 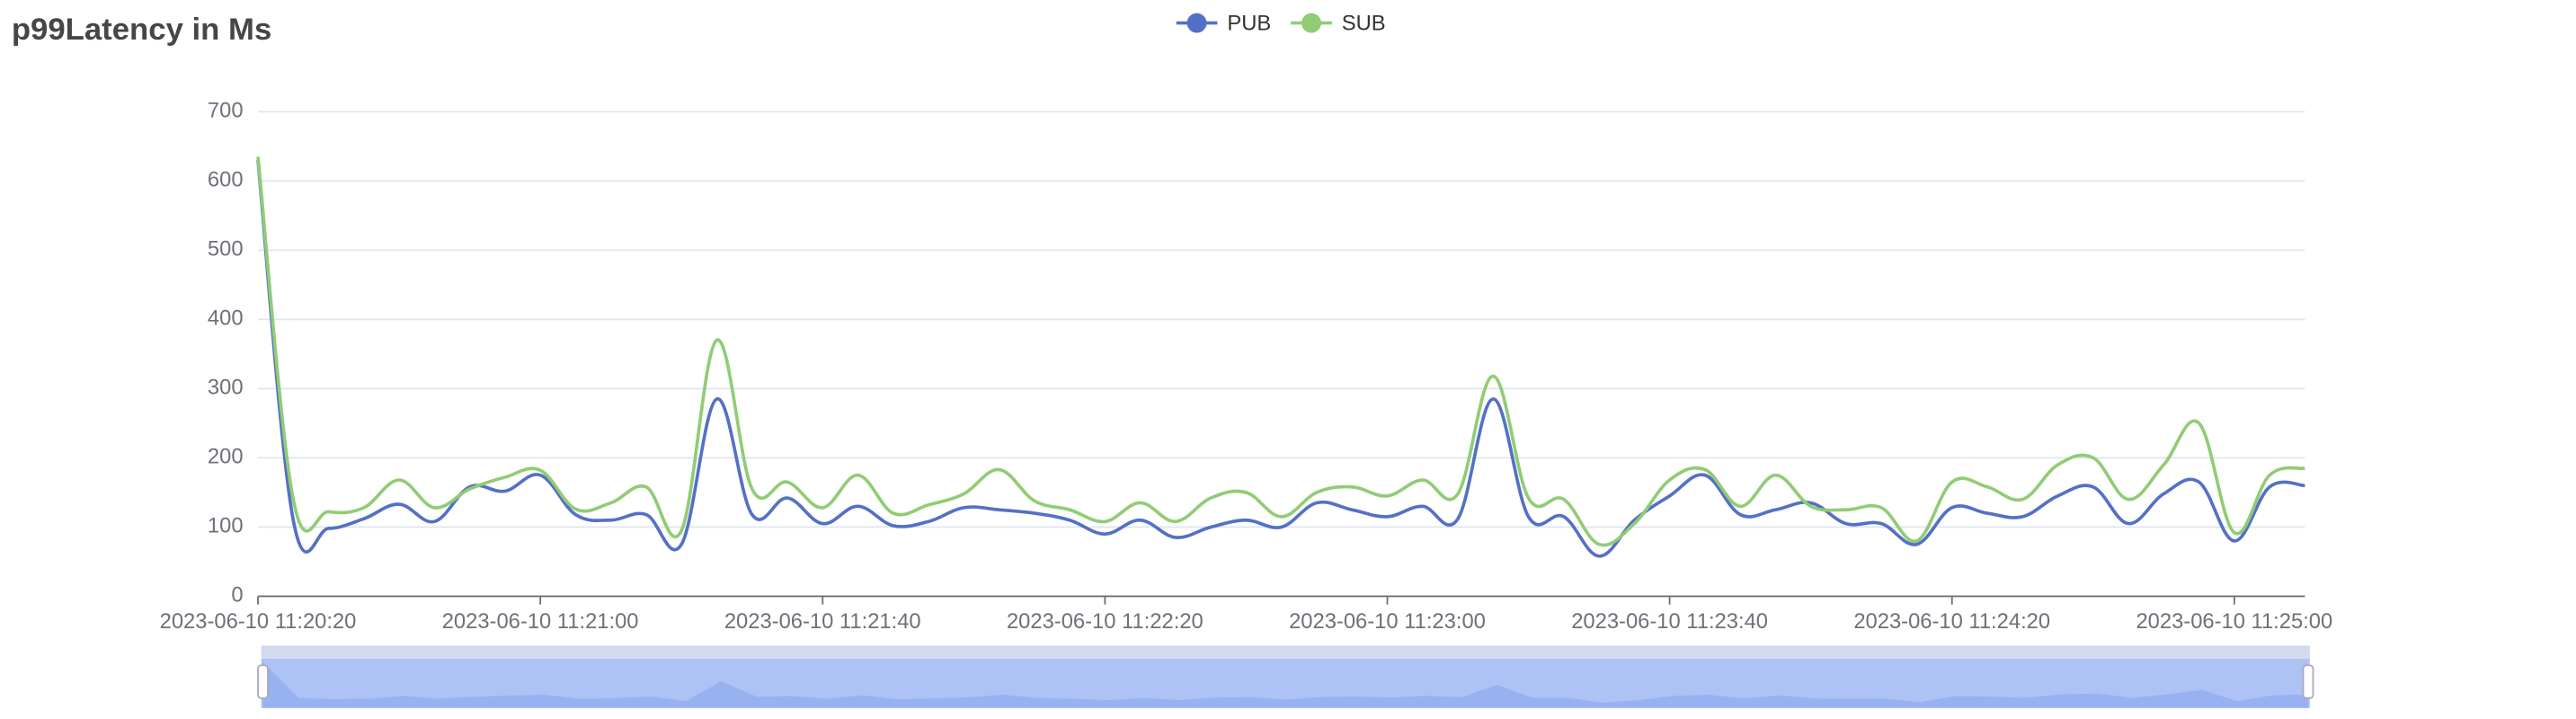 I want to click on x-tick-label: 2023-06-10 11:21:40, so click(x=822, y=621).